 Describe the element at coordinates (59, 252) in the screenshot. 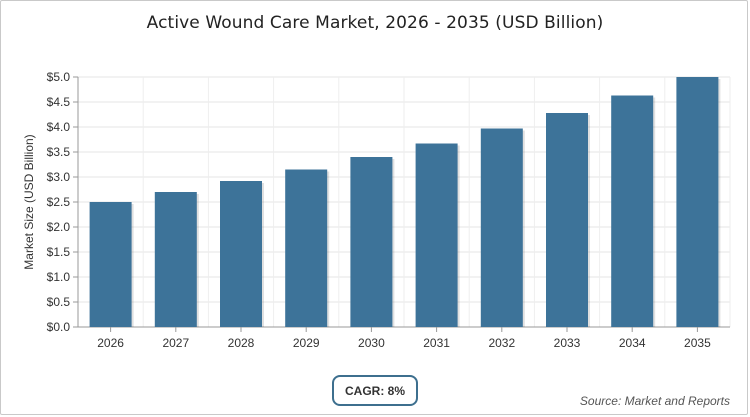

I see `y-tick-label: $1.5` at that location.